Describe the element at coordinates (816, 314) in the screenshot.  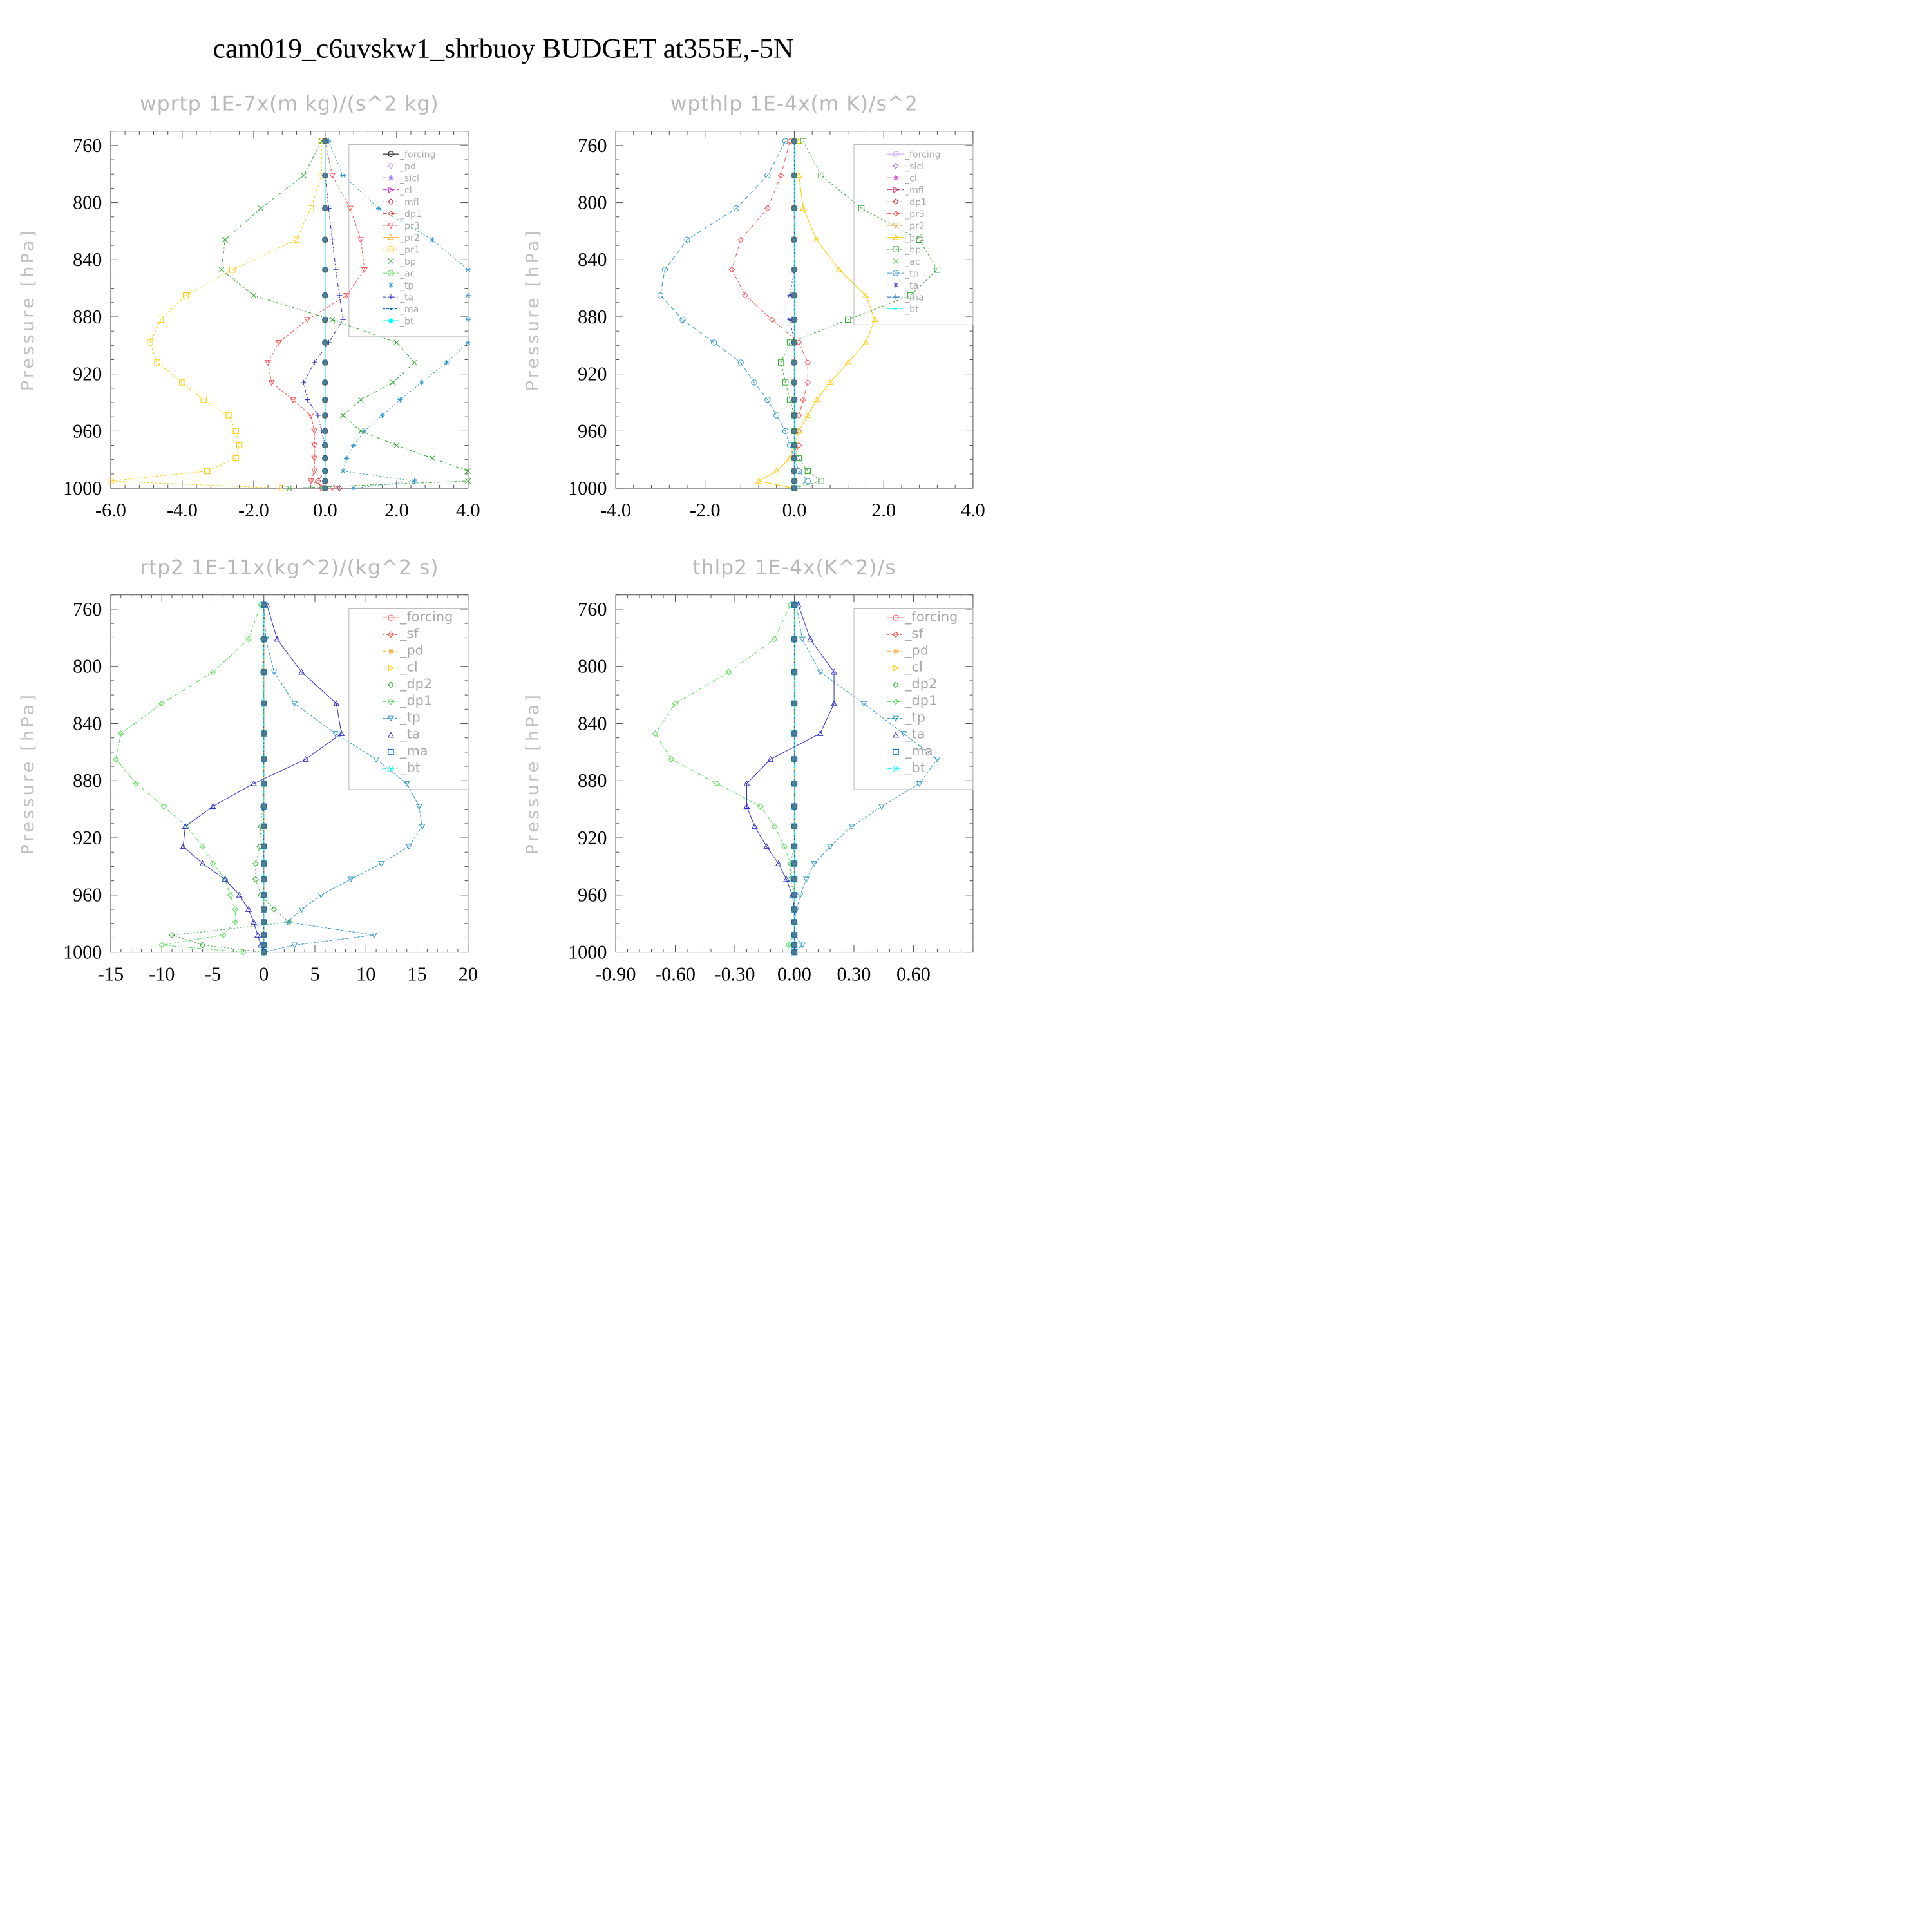
I see `series-pr1` at that location.